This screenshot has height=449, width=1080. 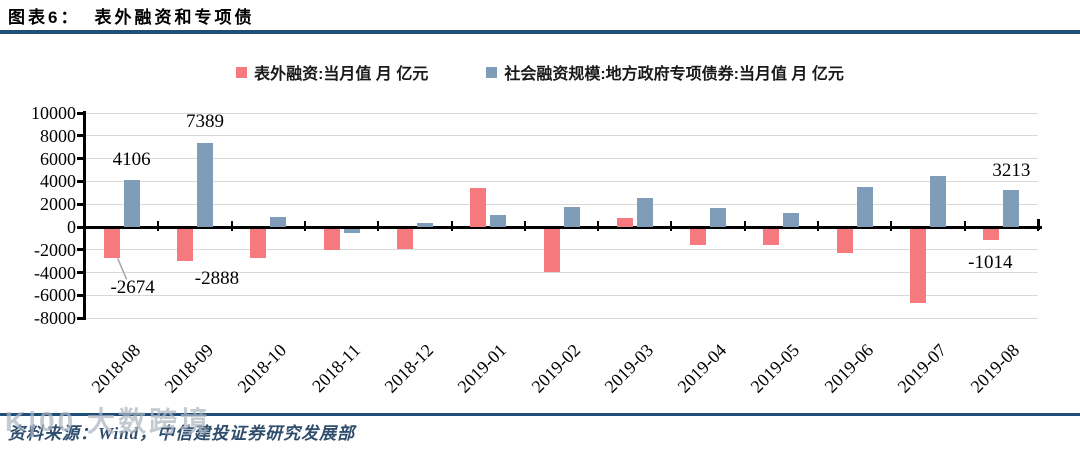 What do you see at coordinates (555, 368) in the screenshot?
I see `x-axis-label: 2019-02` at bounding box center [555, 368].